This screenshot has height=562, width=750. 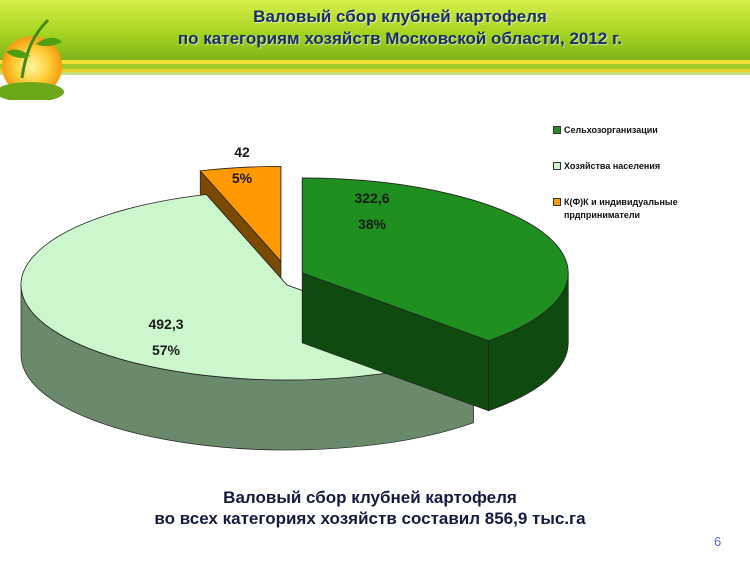 I want to click on legend-item: К(Ф)К и индивидуальные прдприниматели, so click(x=648, y=209).